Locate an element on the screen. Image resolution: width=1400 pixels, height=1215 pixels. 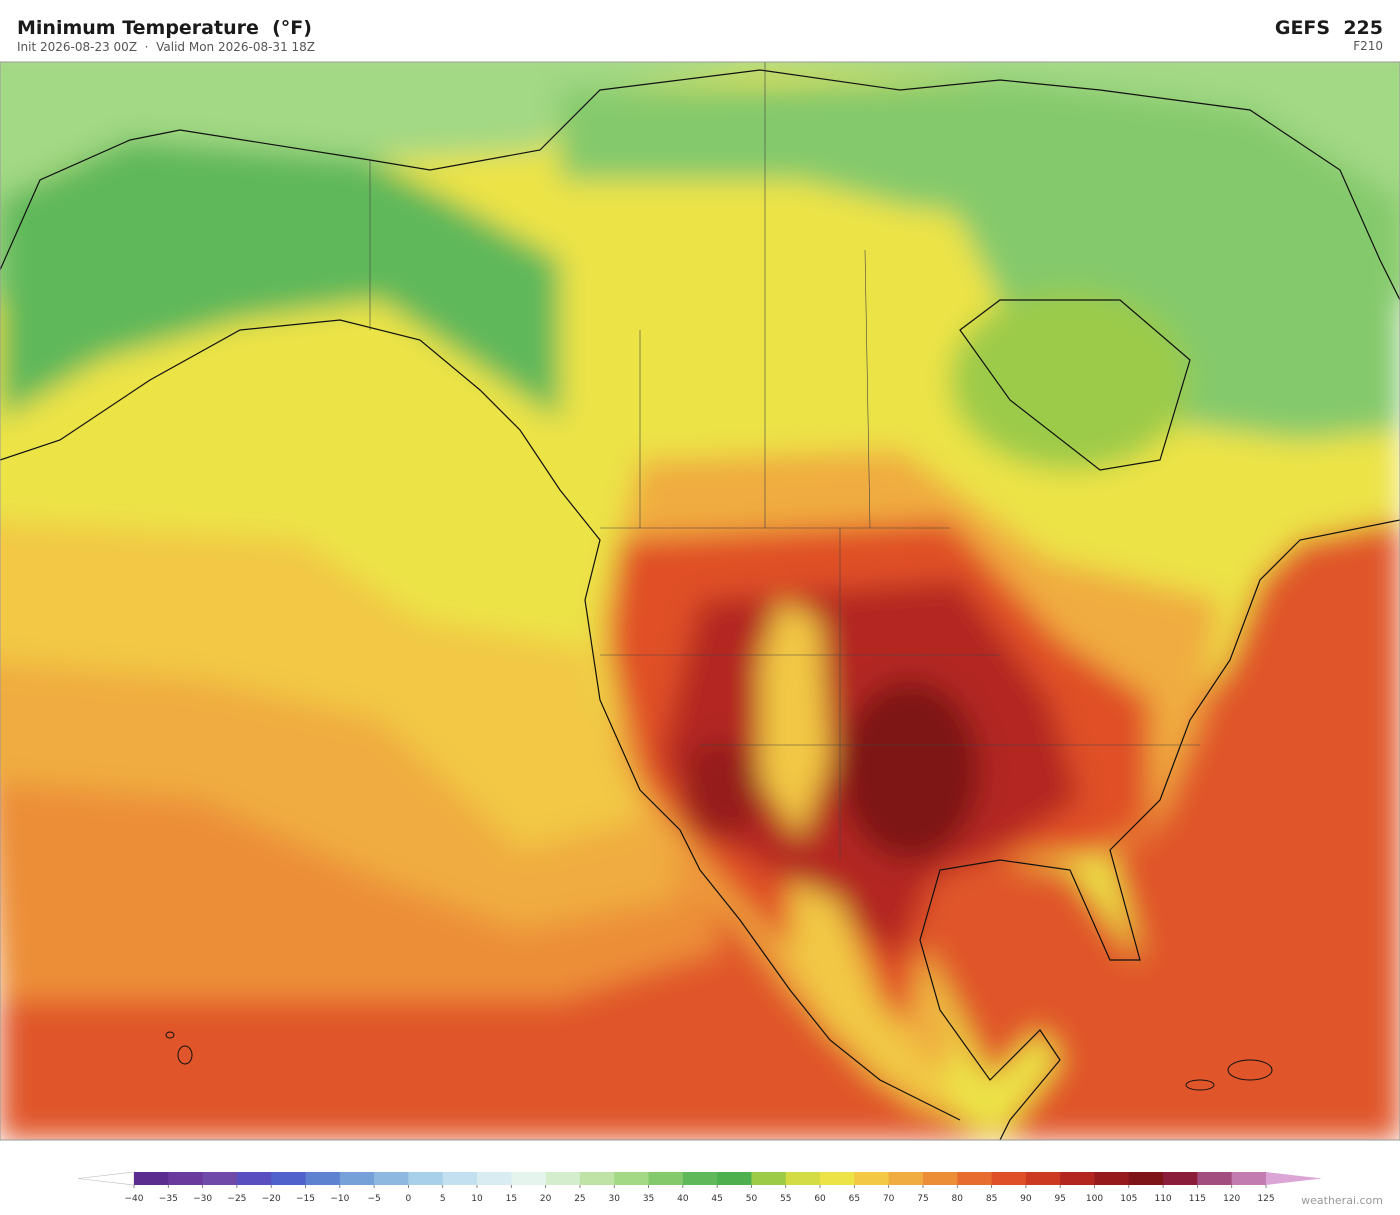
colorbar-tick-label: 45 is located at coordinates (716, 1199).